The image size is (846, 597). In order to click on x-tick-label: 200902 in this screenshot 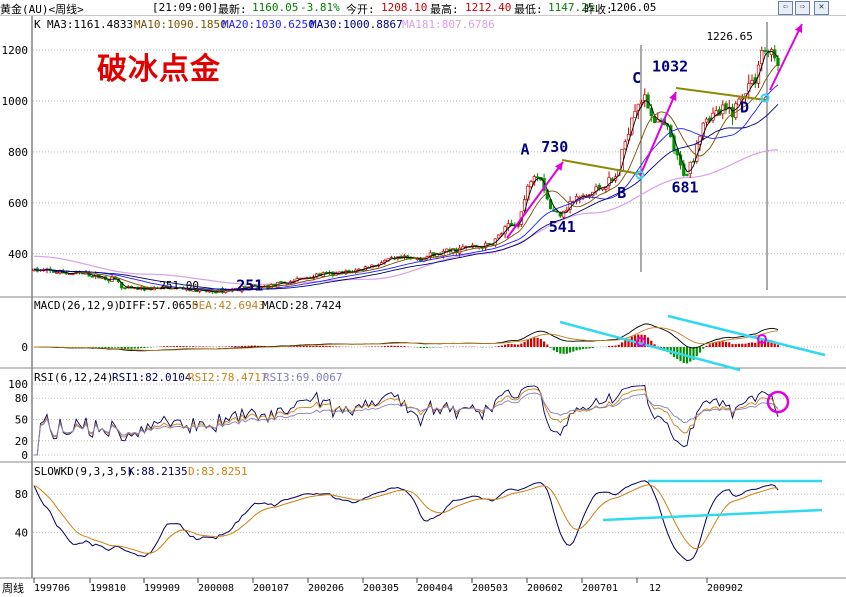, I will do `click(725, 588)`.